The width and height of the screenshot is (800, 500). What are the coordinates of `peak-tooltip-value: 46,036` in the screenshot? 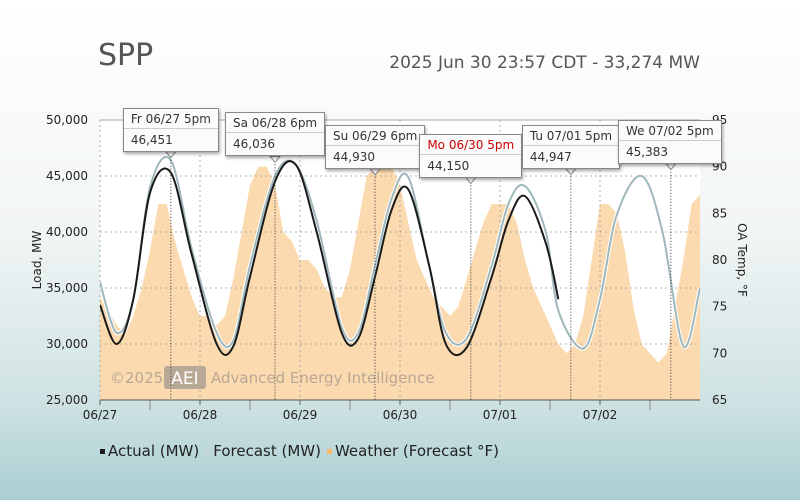 It's located at (254, 144).